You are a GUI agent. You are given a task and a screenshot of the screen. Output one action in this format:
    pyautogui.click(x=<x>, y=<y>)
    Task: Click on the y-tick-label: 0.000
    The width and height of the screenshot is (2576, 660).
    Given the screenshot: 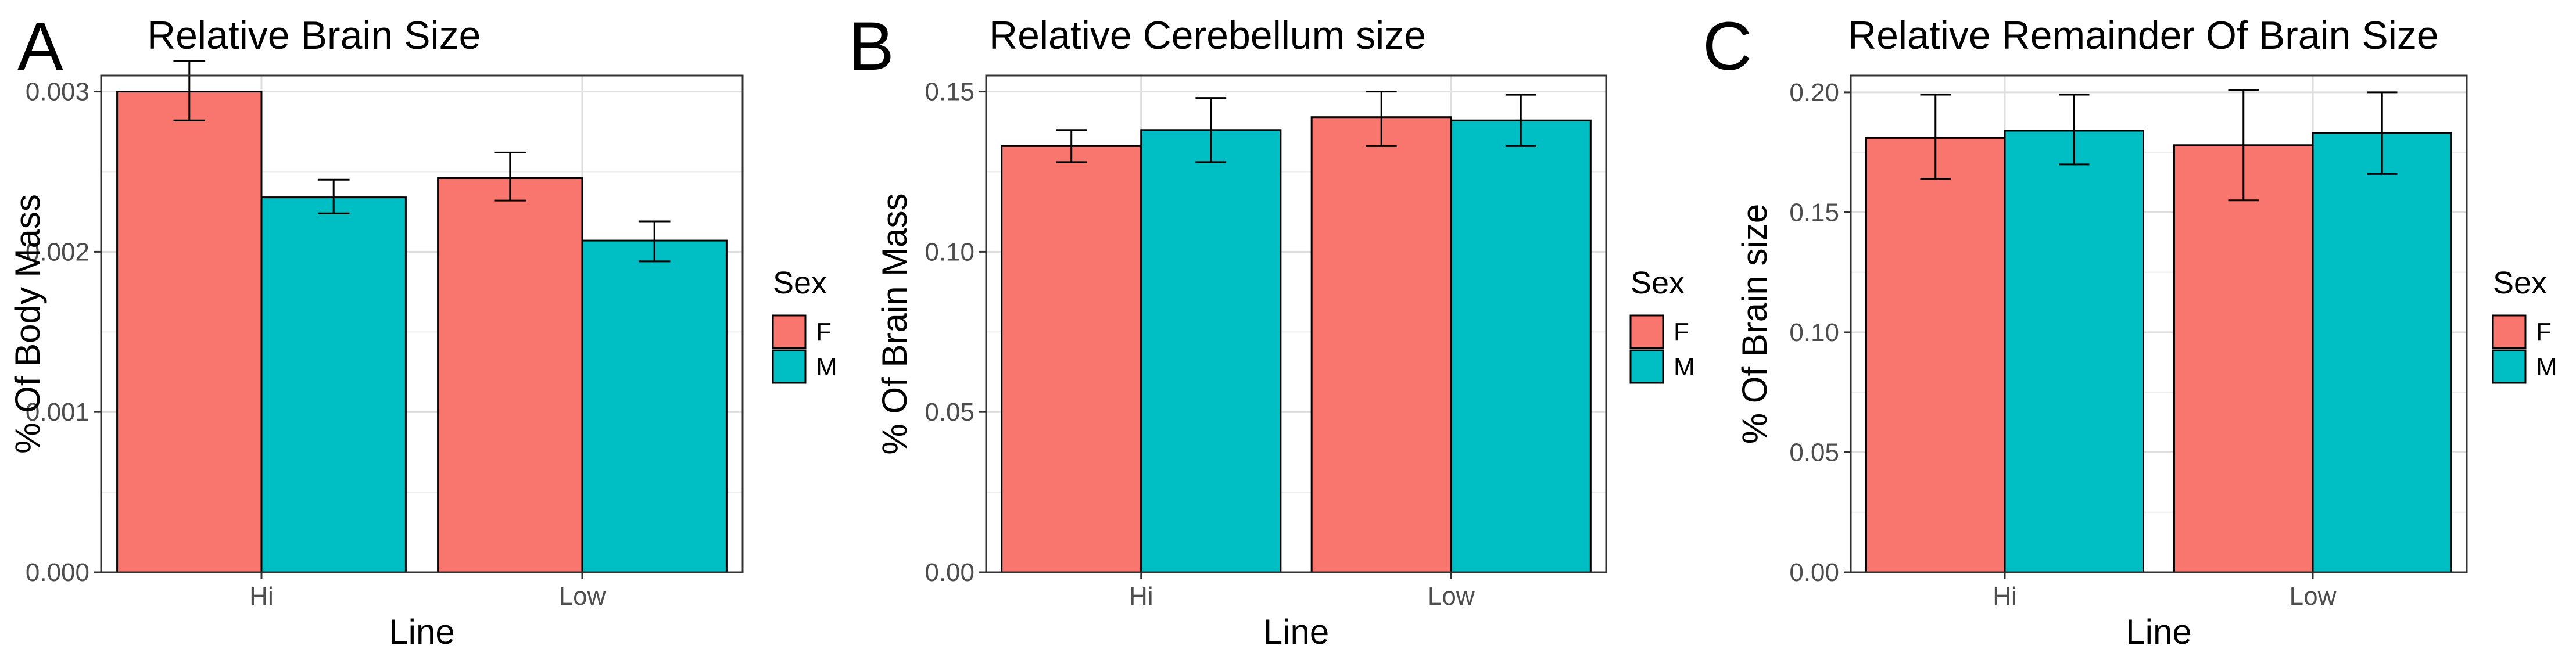 What is the action you would take?
    pyautogui.click(x=57, y=572)
    